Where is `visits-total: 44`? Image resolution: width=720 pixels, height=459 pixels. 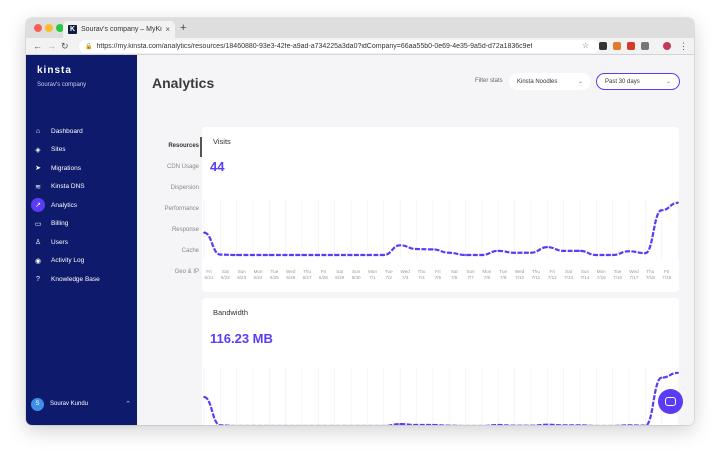 visits-total: 44 is located at coordinates (217, 166).